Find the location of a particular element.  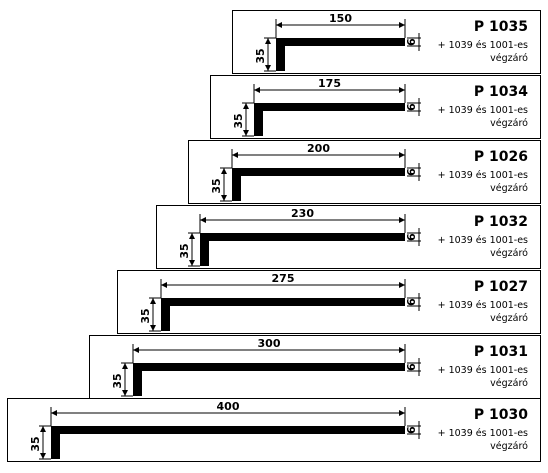

profile-panel: 400 35 6 P 1030 + 1039 és 1001-es végzáró is located at coordinates (274, 430).